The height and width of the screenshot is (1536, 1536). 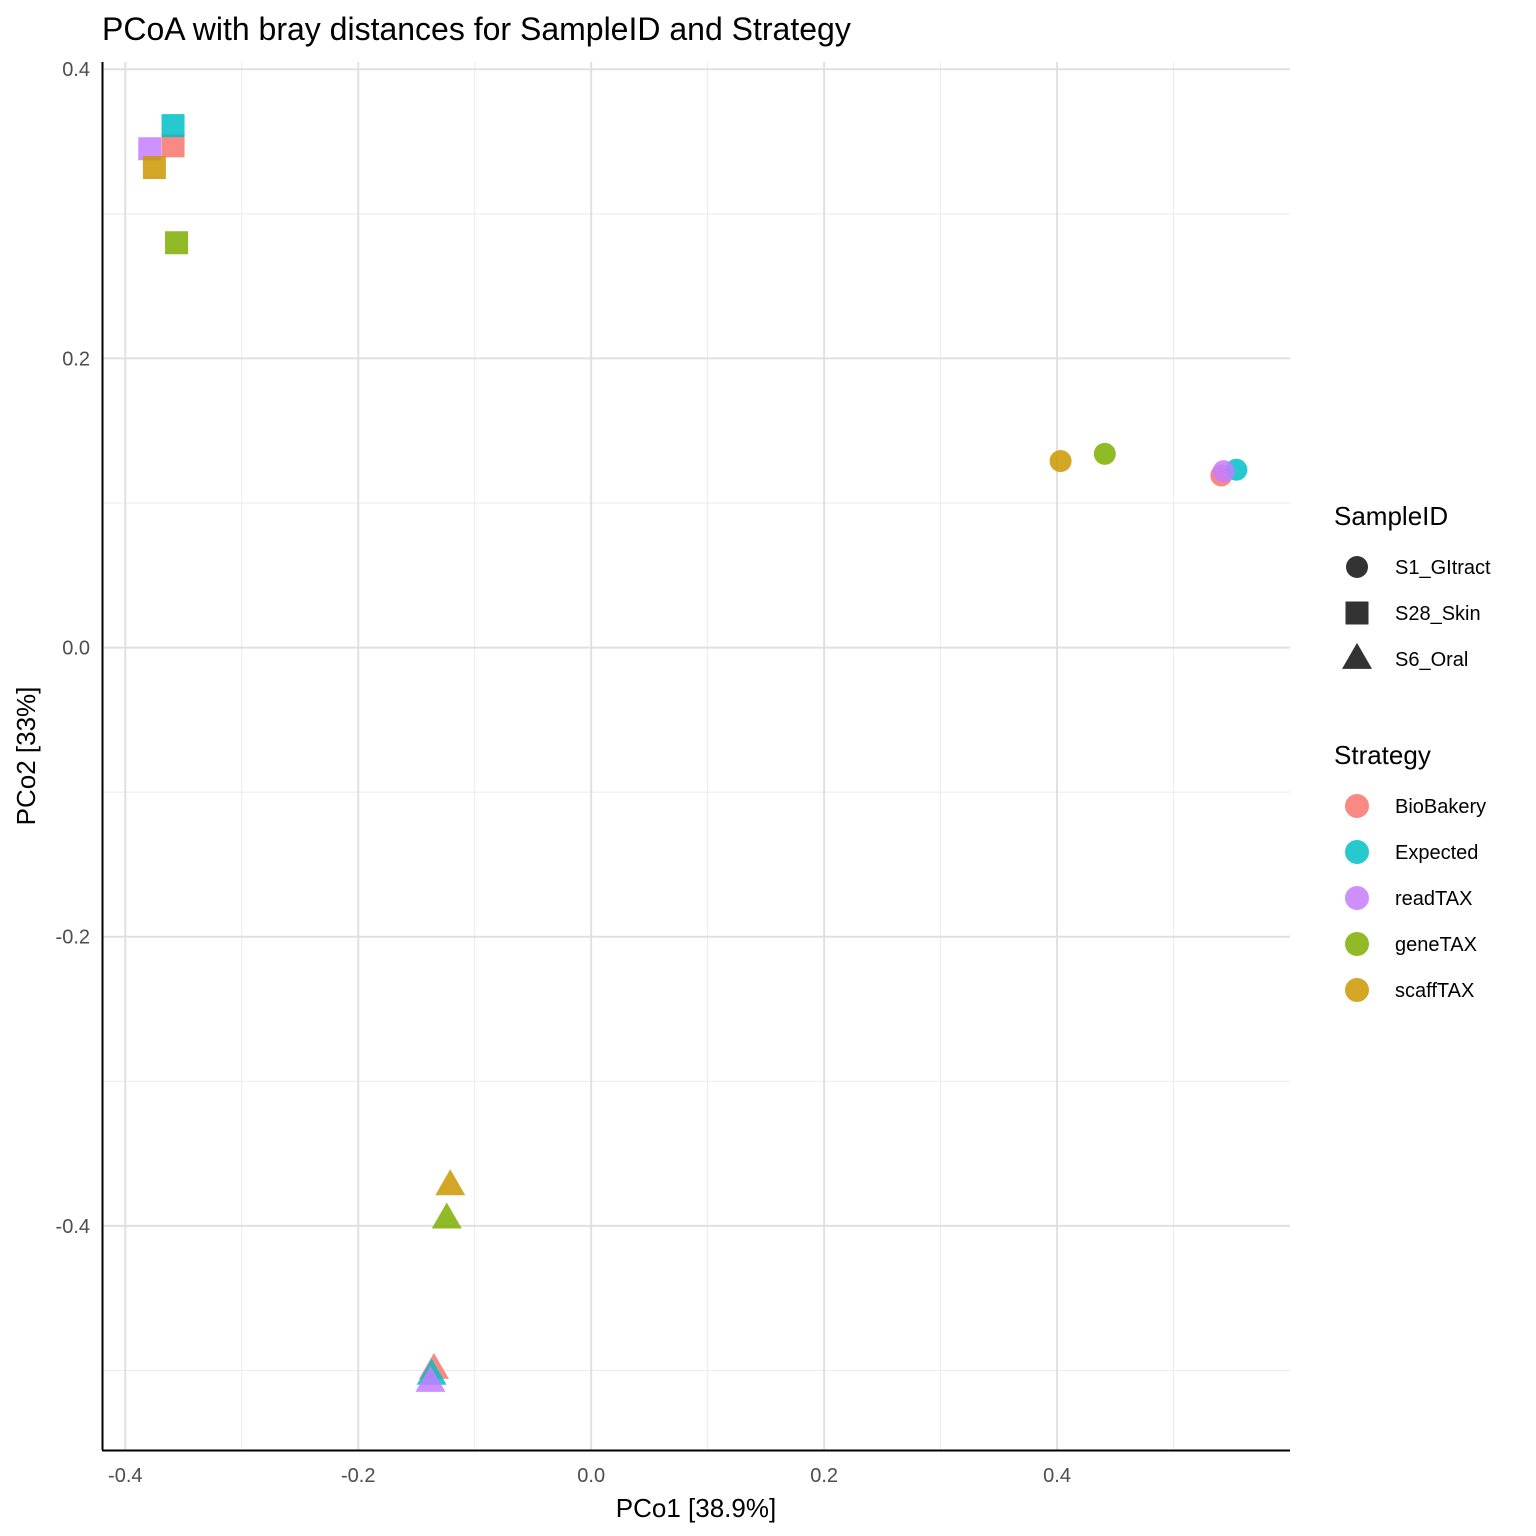 I want to click on legend-shape-square-icon, so click(x=1357, y=613).